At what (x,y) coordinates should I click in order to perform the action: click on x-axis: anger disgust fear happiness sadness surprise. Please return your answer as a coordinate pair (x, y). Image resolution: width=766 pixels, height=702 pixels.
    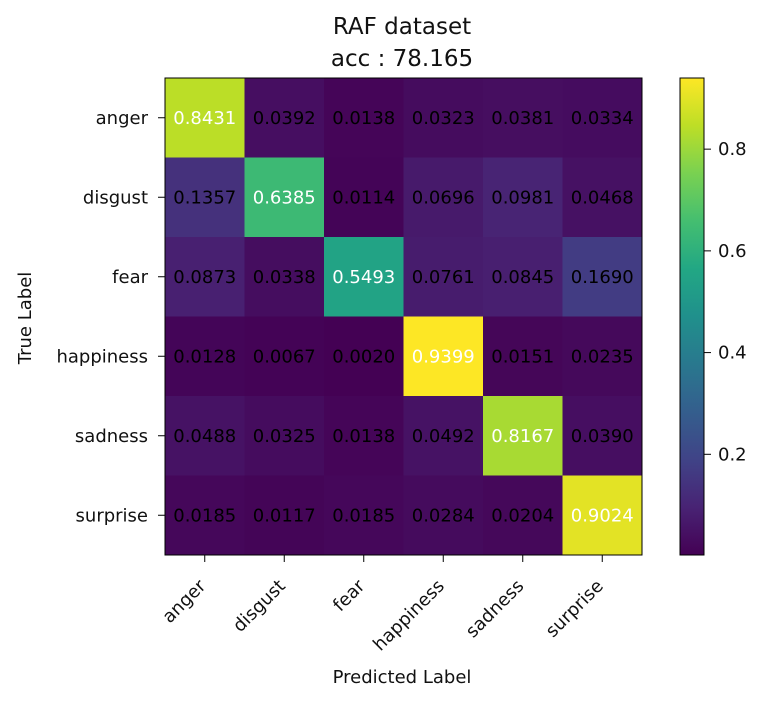
    Looking at the image, I should click on (383, 605).